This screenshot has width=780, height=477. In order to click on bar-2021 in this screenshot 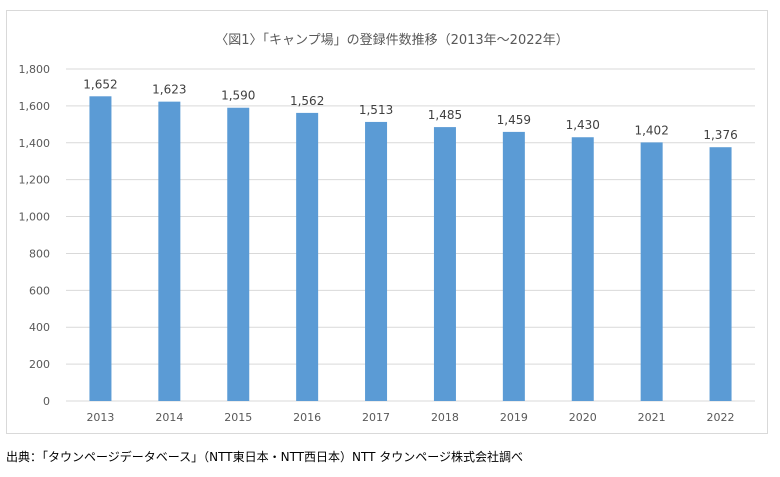, I will do `click(651, 272)`.